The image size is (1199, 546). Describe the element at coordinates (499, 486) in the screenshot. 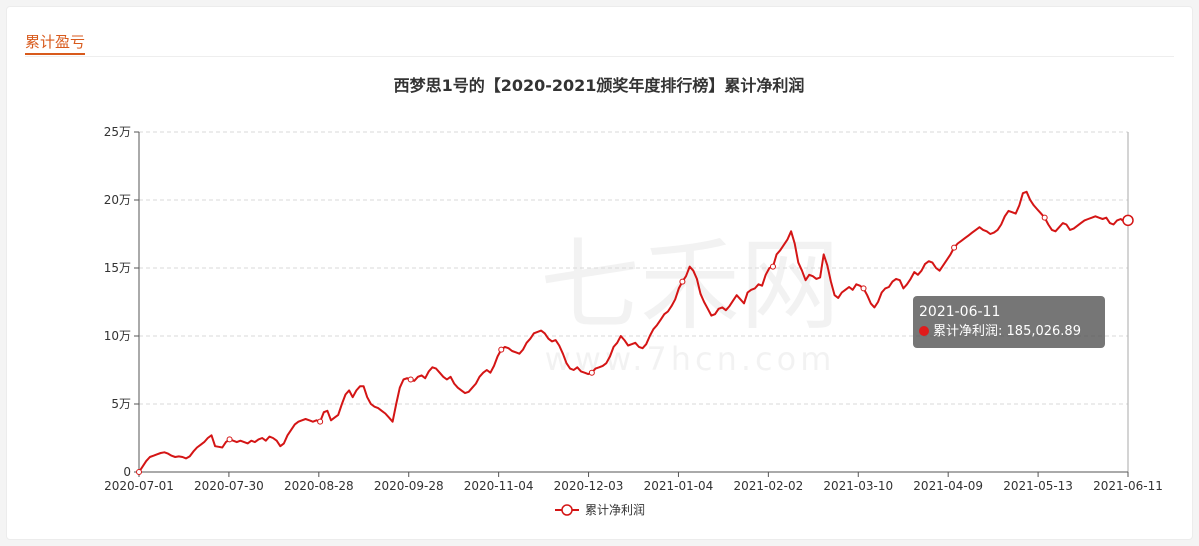

I see `x-tick-label: 2020-11-04` at that location.